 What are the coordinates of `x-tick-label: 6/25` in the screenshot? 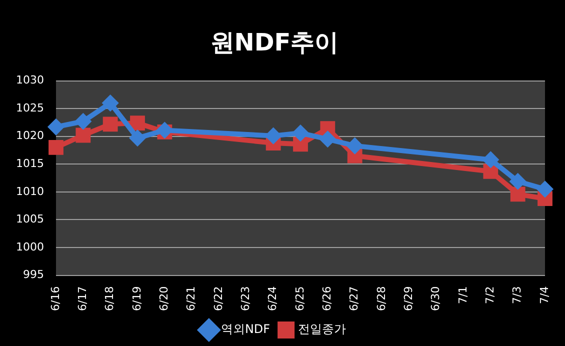 It's located at (299, 298).